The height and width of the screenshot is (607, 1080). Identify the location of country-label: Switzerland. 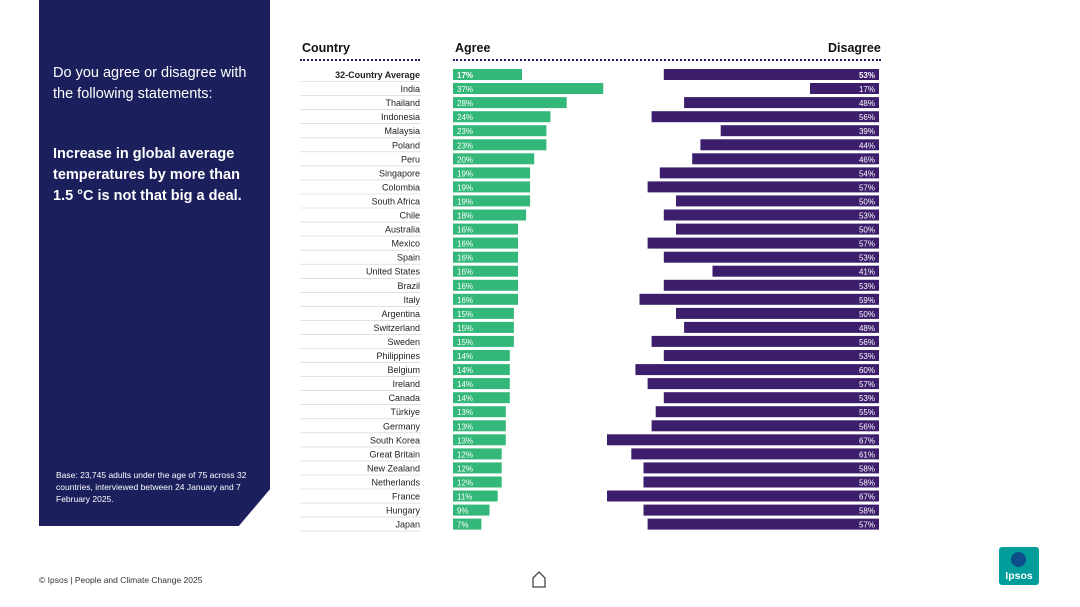
(396, 328).